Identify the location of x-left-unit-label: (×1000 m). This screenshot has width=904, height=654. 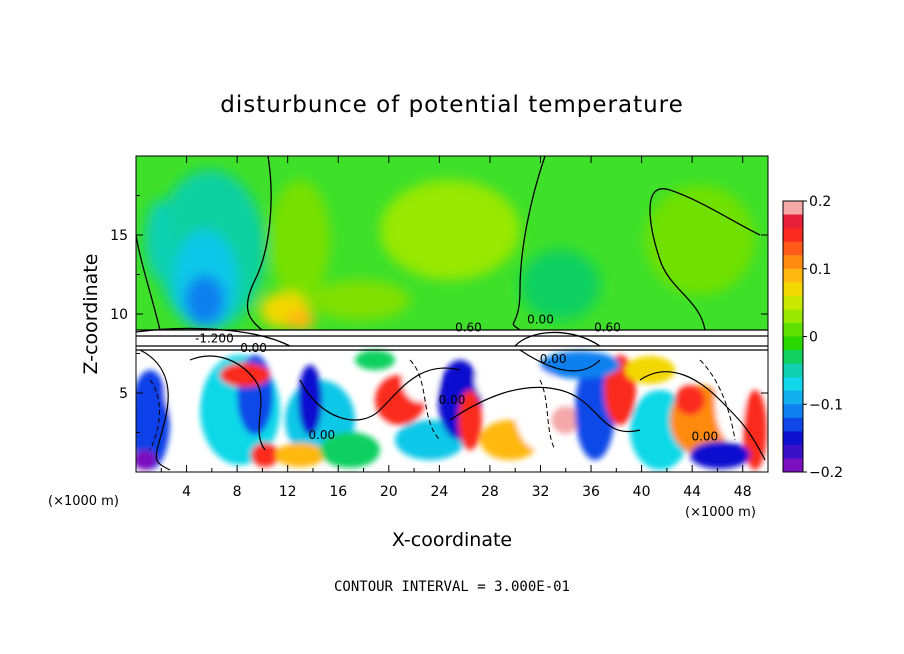
(83, 501).